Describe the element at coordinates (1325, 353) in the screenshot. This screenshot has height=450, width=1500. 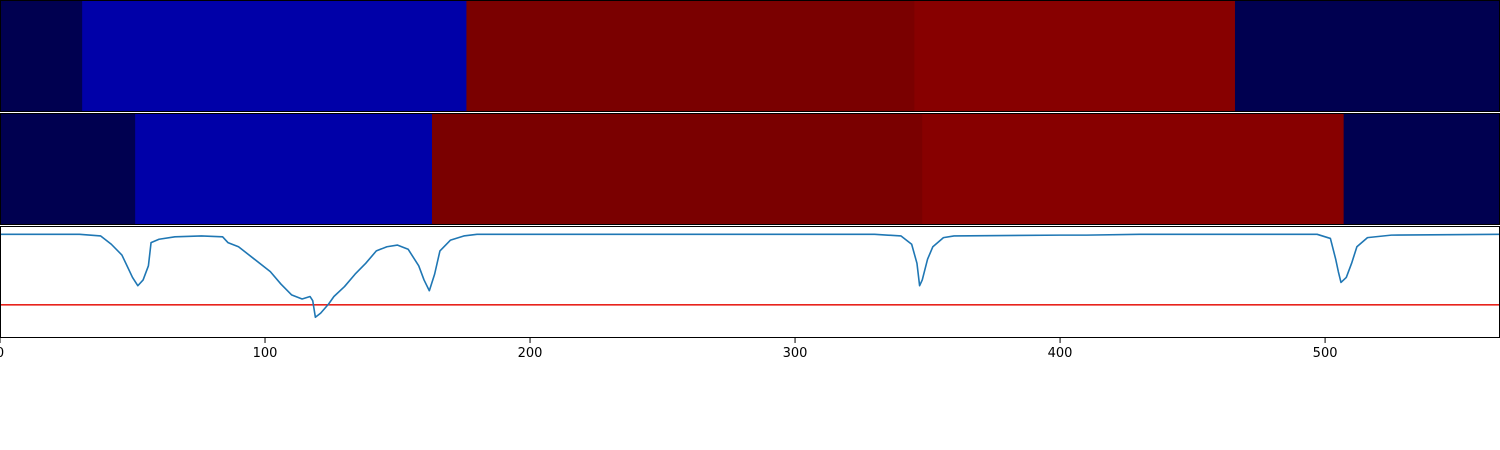
I see `x-tick-label-500: 500` at that location.